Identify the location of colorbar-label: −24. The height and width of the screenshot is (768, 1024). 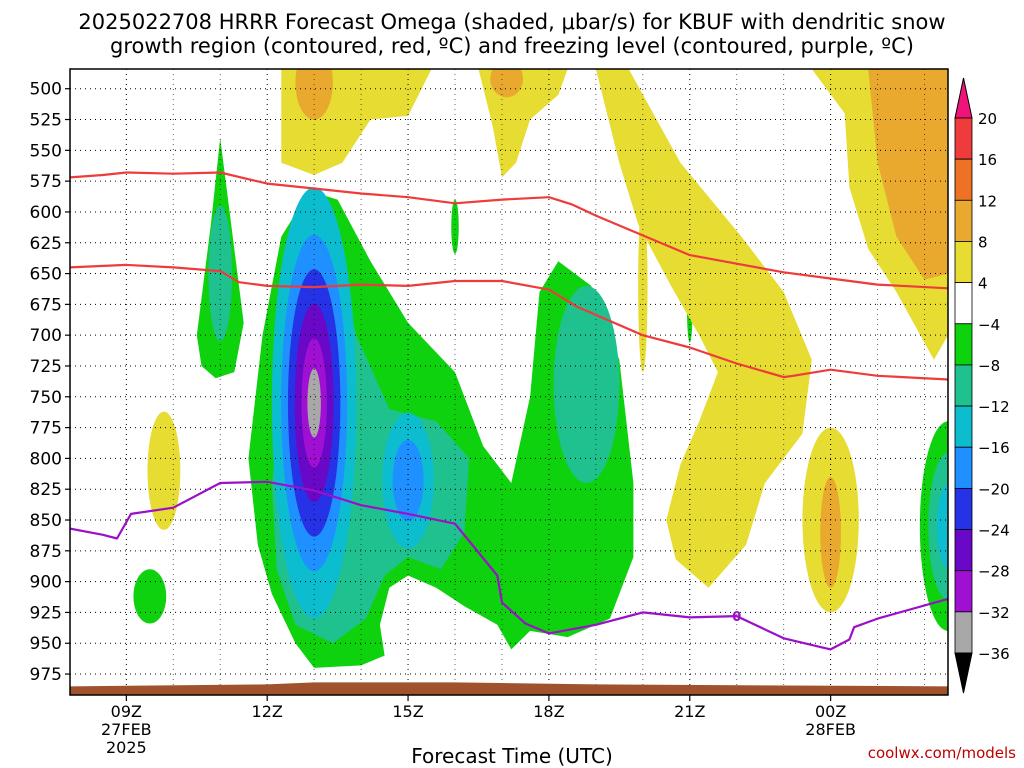
(994, 531).